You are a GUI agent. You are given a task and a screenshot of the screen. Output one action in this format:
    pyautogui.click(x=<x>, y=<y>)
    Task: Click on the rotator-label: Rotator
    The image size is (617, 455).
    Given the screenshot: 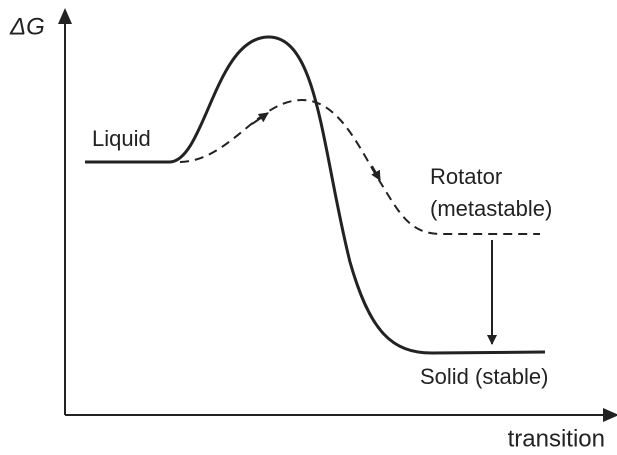 What is the action you would take?
    pyautogui.click(x=466, y=176)
    